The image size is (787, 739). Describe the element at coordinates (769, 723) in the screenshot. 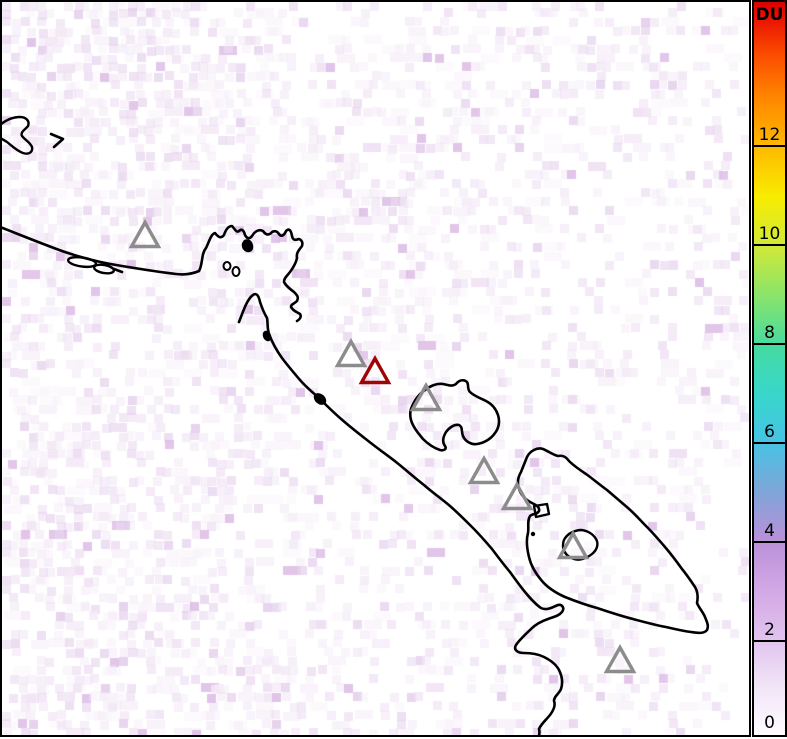

I see `colorbar-zero-label: 0` at that location.